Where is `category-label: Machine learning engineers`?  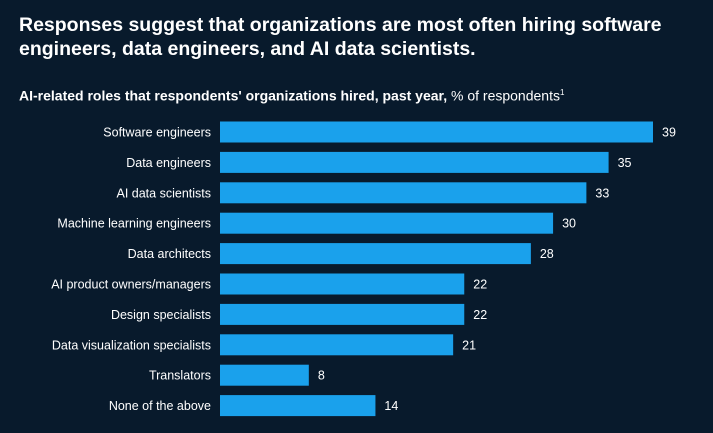
category-label: Machine learning engineers is located at coordinates (134, 224).